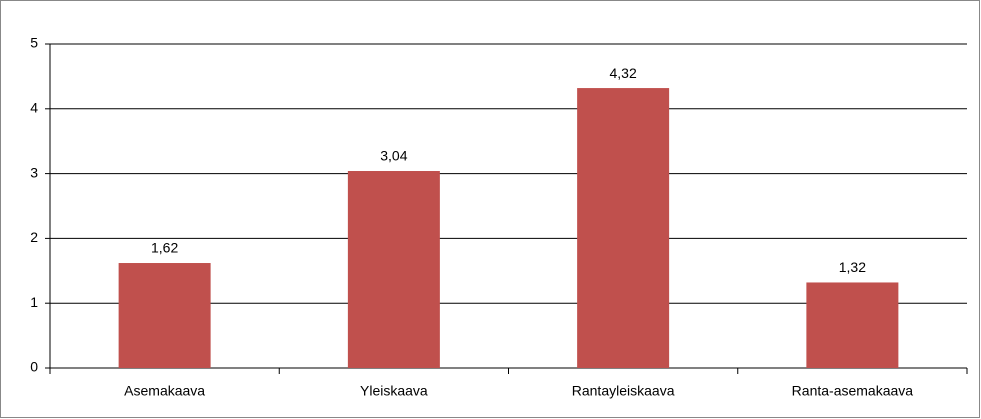 This screenshot has height=419, width=981. Describe the element at coordinates (394, 391) in the screenshot. I see `x-tick-label: Yleiskaava` at that location.